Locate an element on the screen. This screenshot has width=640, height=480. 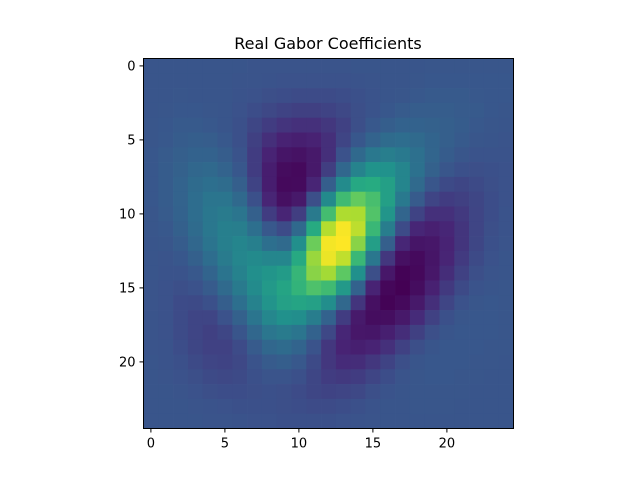
y-tick-label: 20 is located at coordinates (127, 362).